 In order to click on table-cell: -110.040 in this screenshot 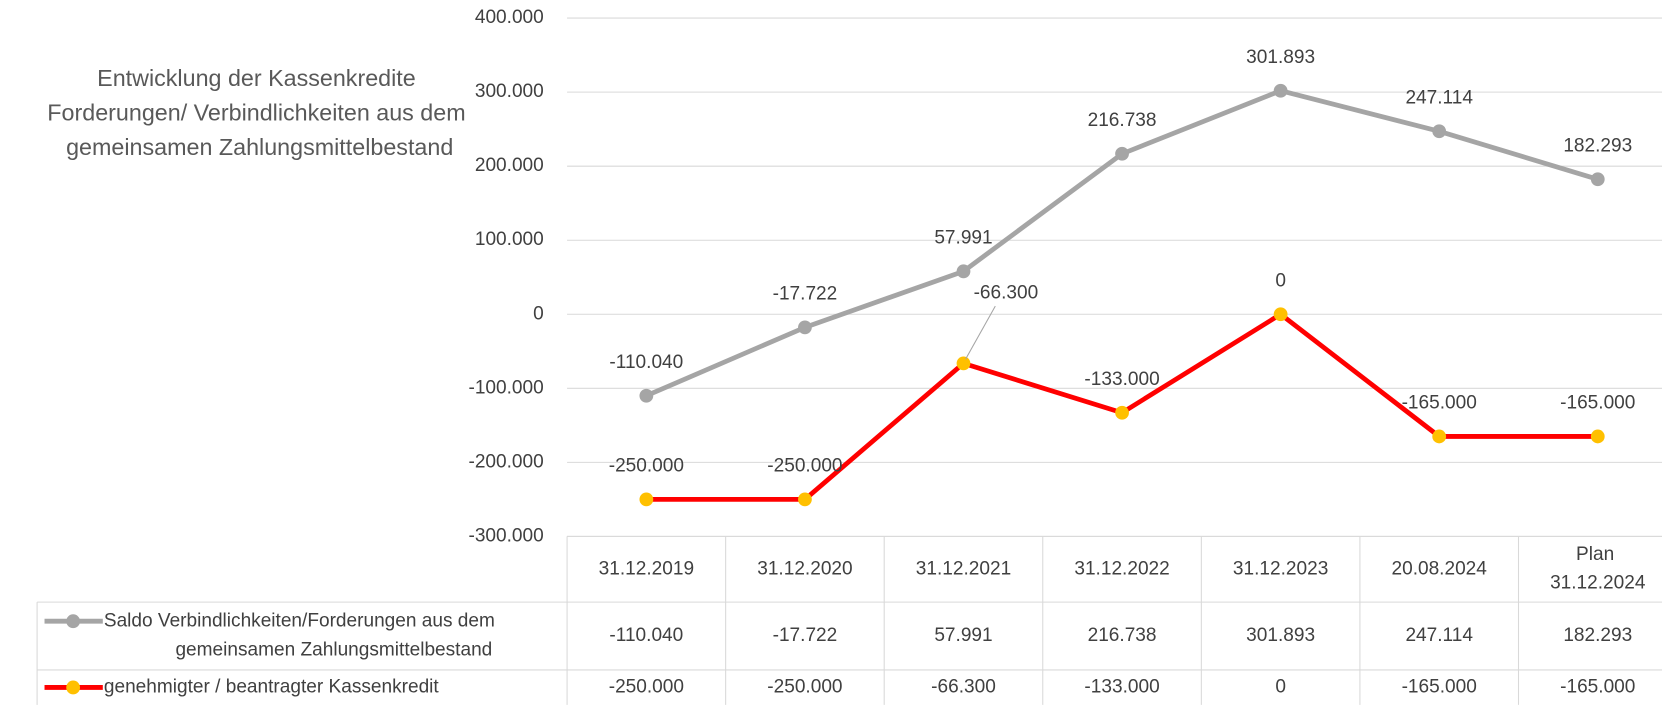, I will do `click(646, 635)`.